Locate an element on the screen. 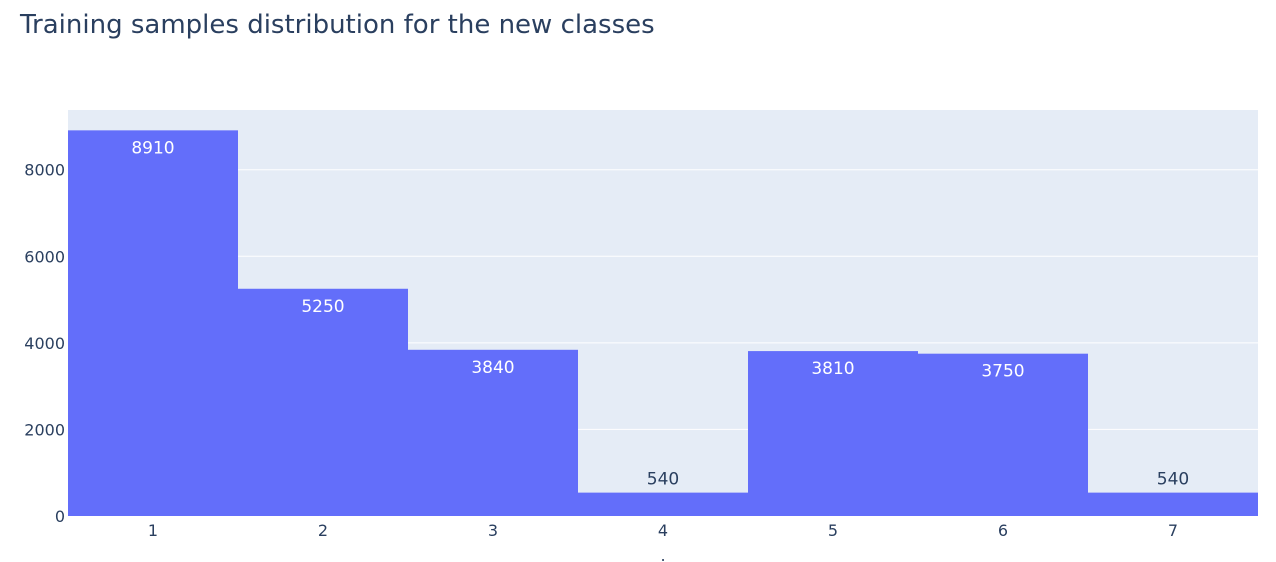  y-axis-ticks: 0 2000 4000 6000 8000 is located at coordinates (44, 343).